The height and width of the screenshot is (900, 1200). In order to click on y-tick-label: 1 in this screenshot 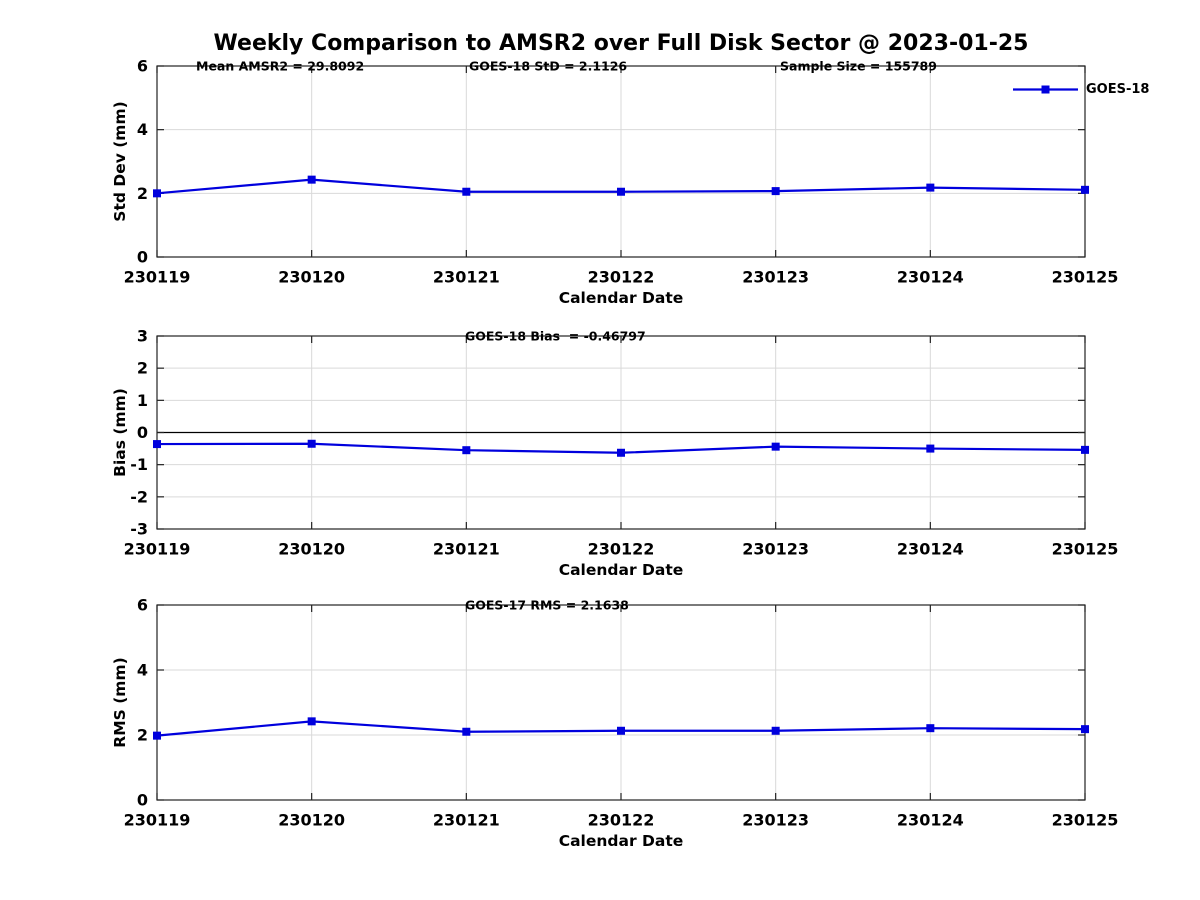, I will do `click(142, 400)`.